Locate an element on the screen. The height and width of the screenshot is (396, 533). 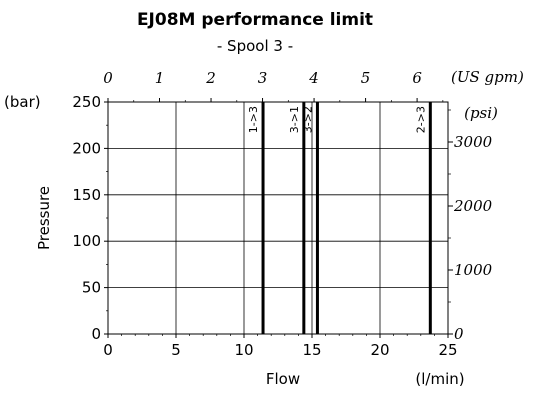
series-label: 3->1 is located at coordinates (294, 119).